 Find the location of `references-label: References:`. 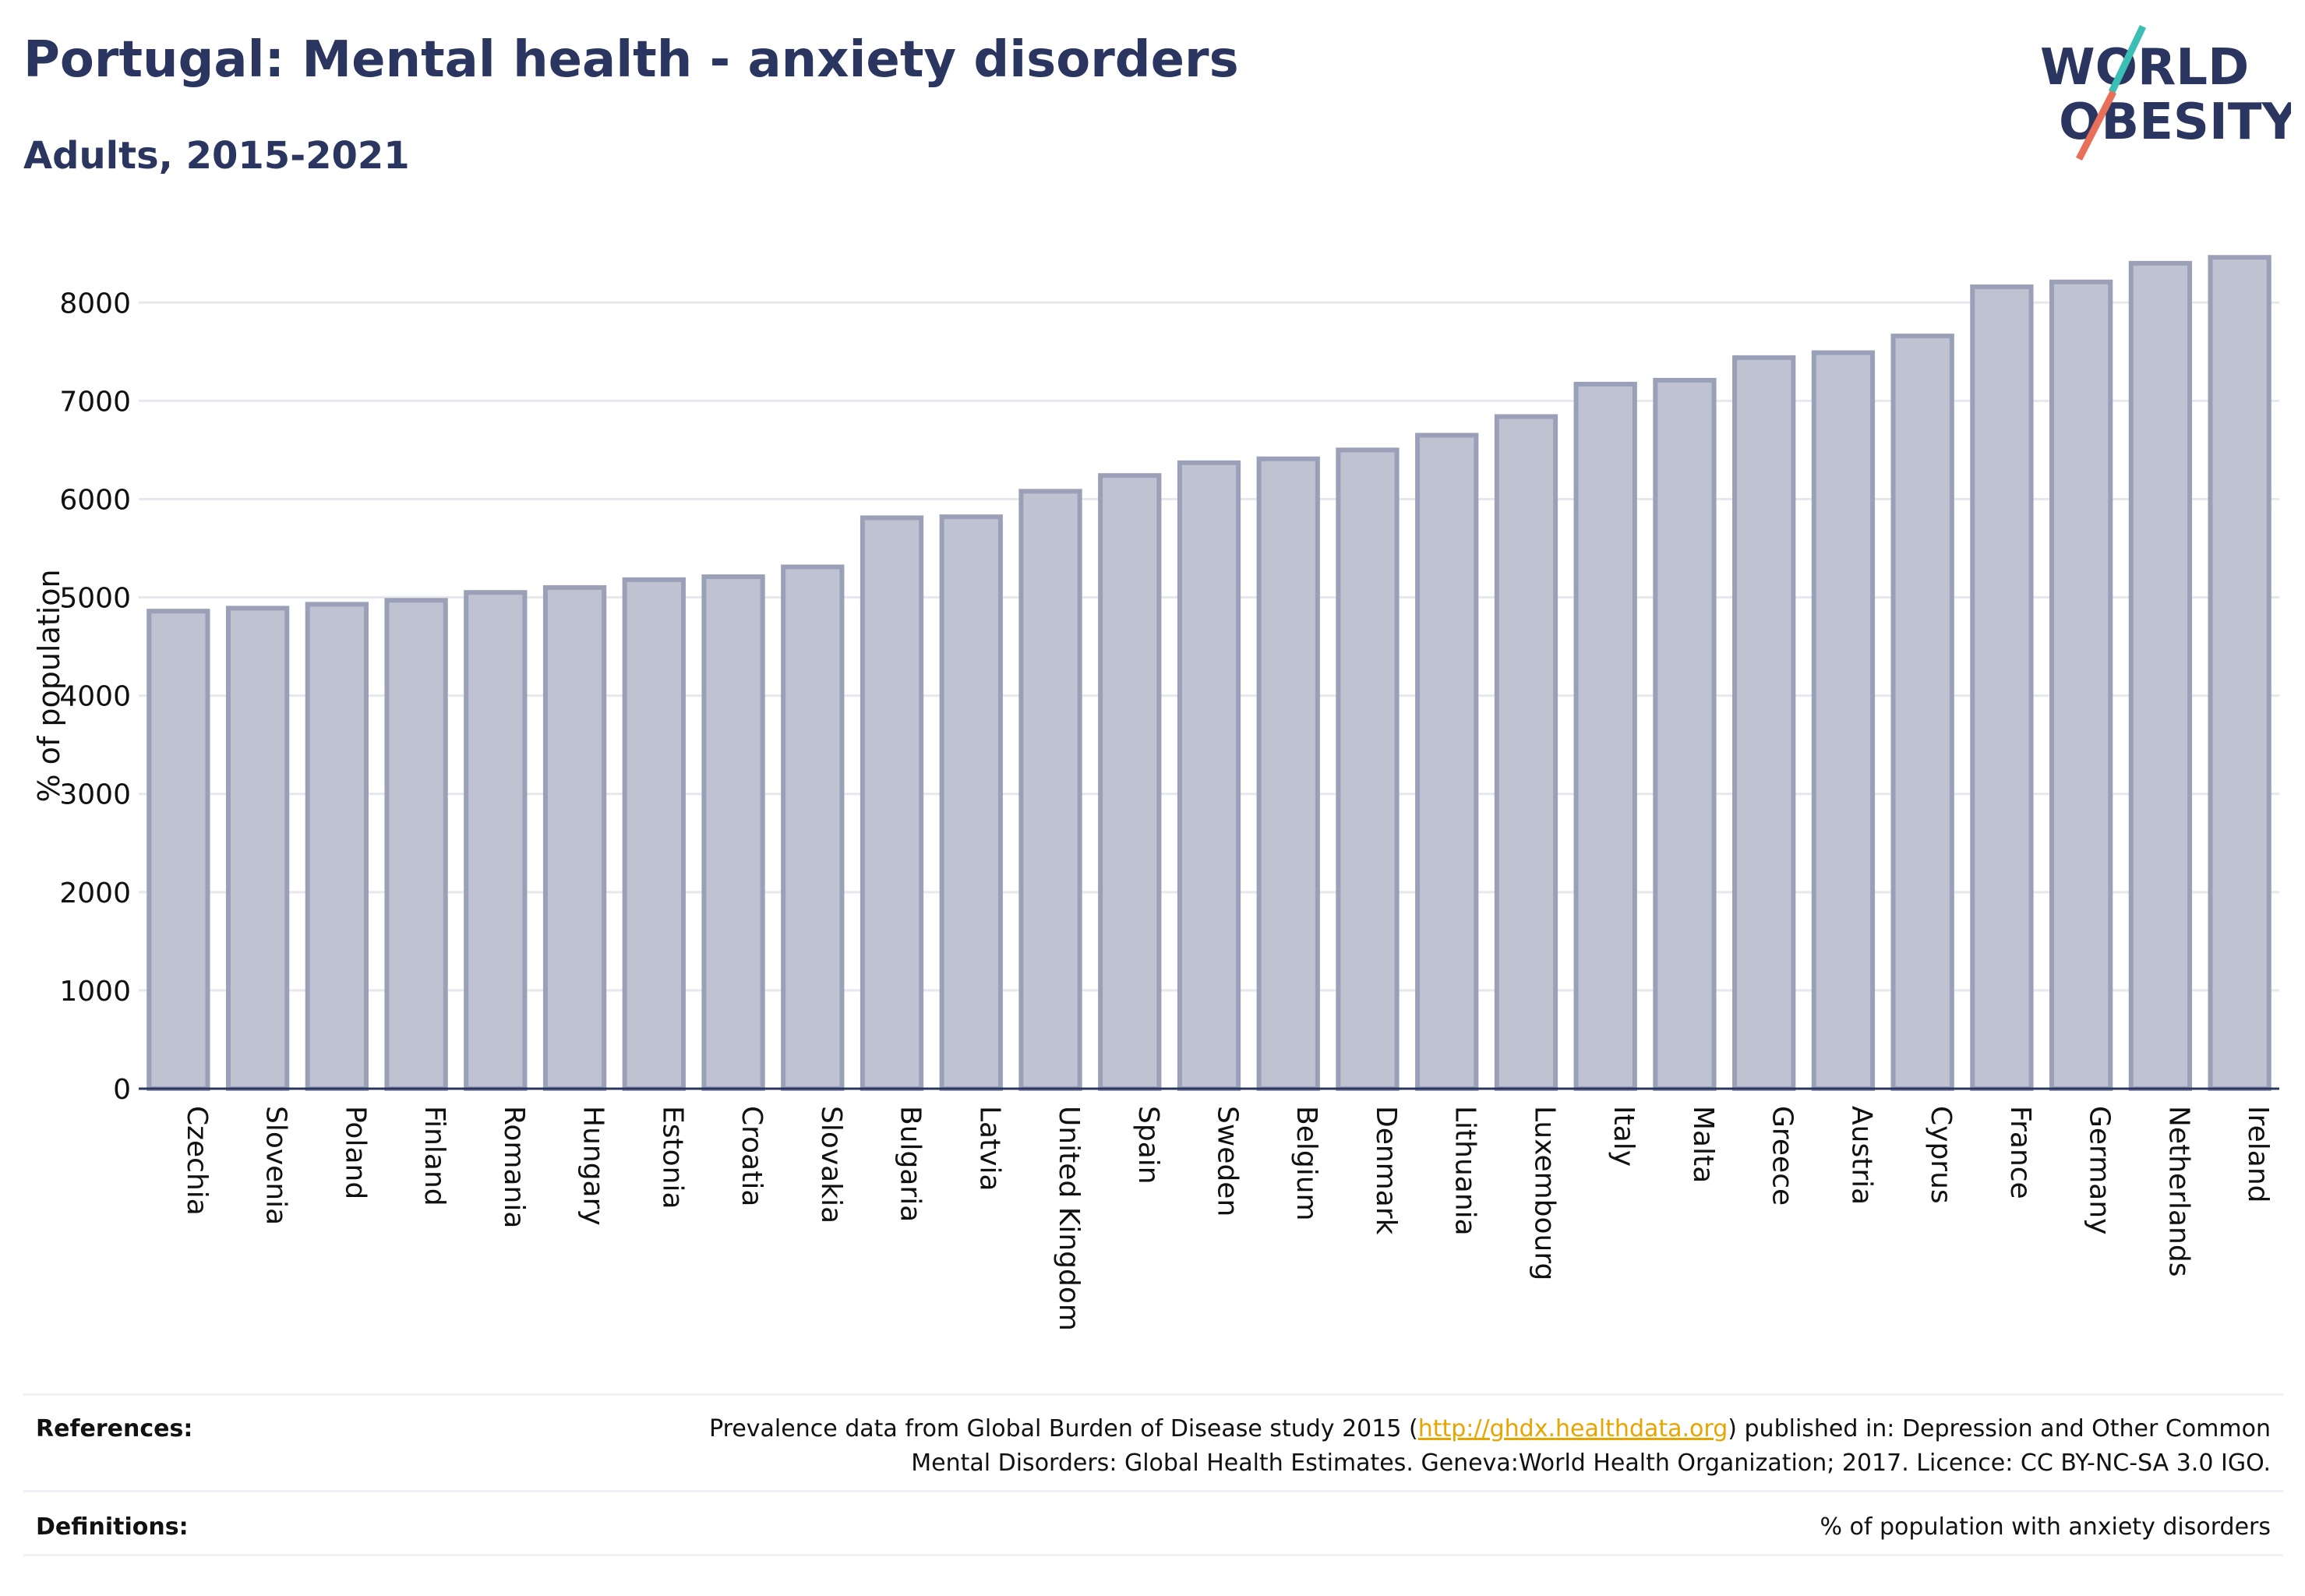

references-label: References: is located at coordinates (114, 1428).